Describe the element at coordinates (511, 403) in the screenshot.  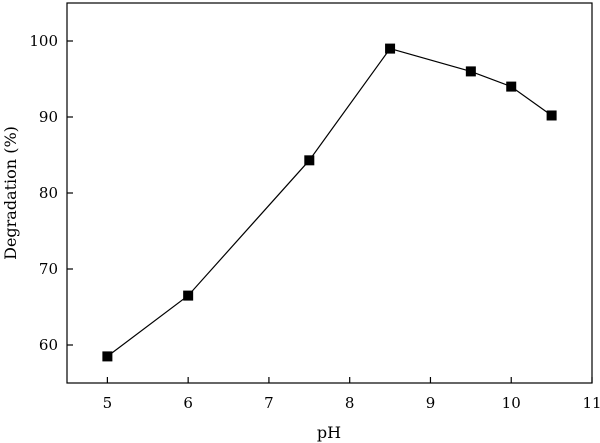
I see `x-tick-label: 10` at that location.